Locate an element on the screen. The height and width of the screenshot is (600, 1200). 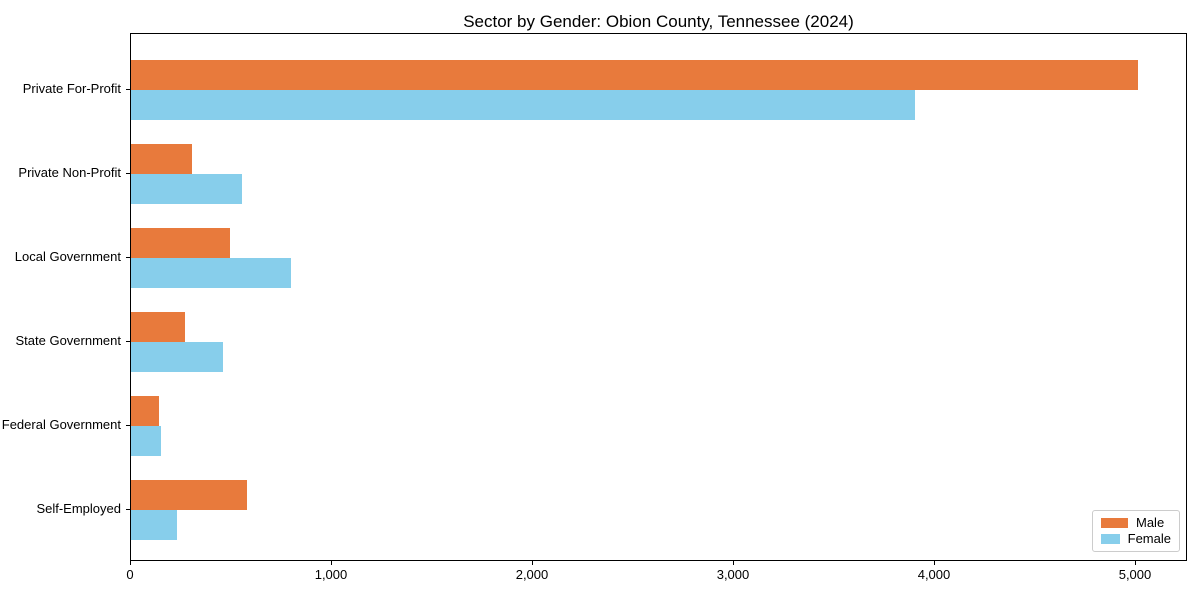
legend-swatch-female-icon is located at coordinates (1110, 539).